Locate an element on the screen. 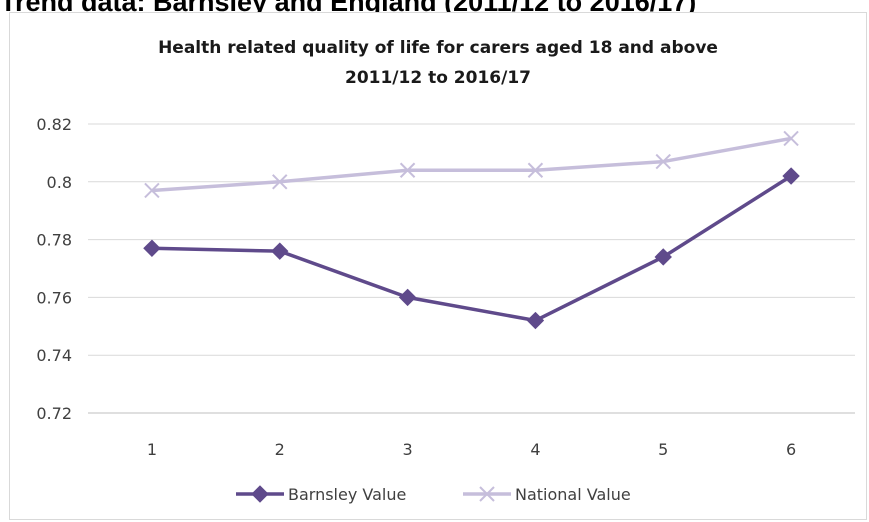 This screenshot has width=869, height=522. y-tick-label: 0.8 is located at coordinates (59, 182).